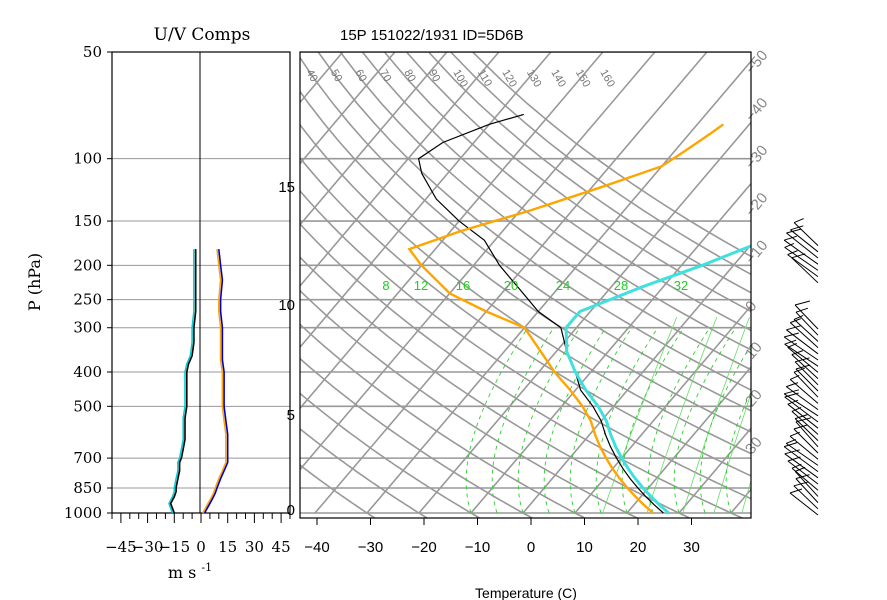 This screenshot has width=887, height=600. Describe the element at coordinates (87, 221) in the screenshot. I see `pressure-tick-label: 150` at that location.